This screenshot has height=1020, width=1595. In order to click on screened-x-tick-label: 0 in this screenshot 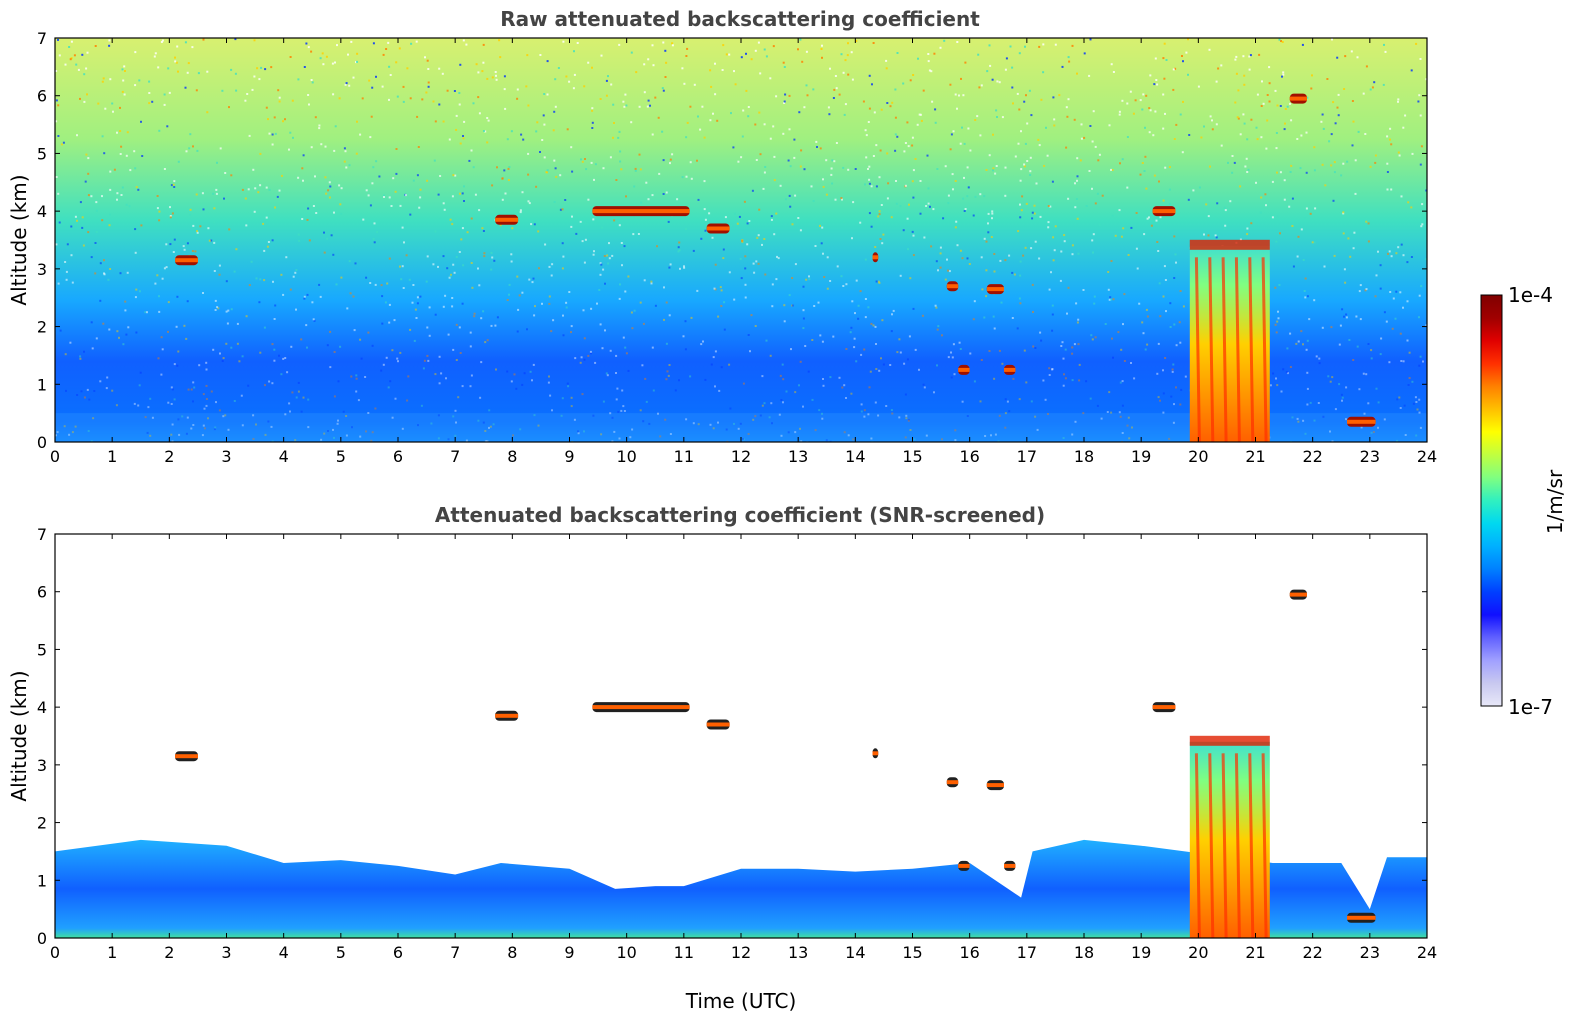, I will do `click(55, 952)`.